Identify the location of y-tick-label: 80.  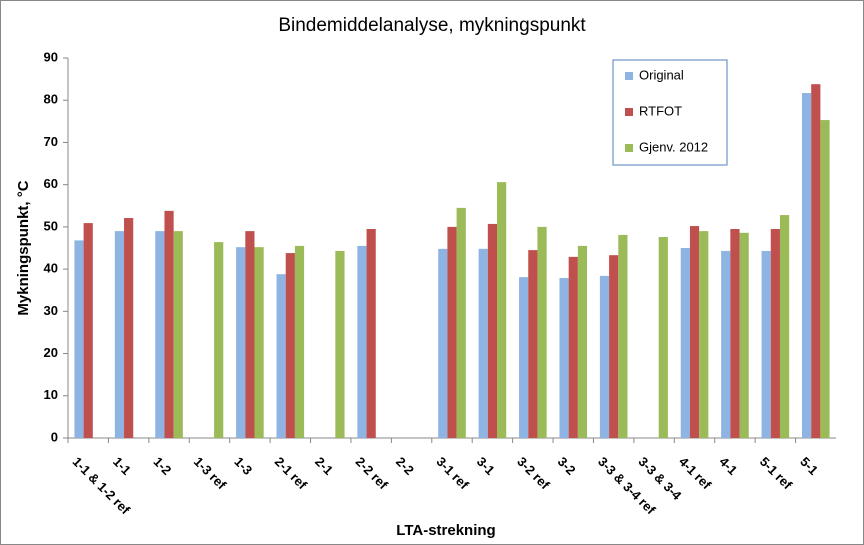
(51, 99).